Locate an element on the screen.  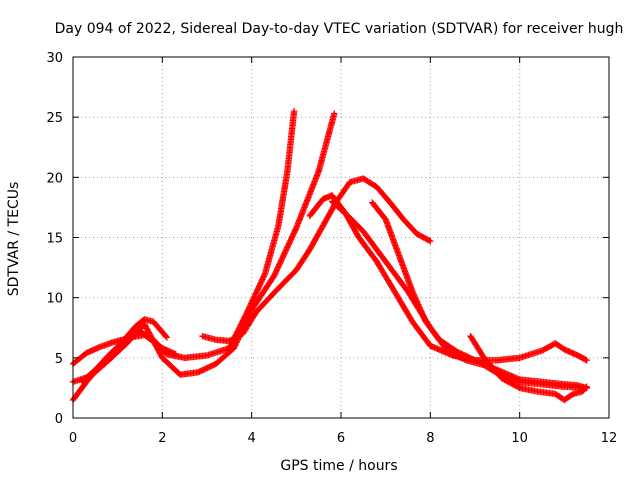
y-tick-label: 5 is located at coordinates (59, 359).